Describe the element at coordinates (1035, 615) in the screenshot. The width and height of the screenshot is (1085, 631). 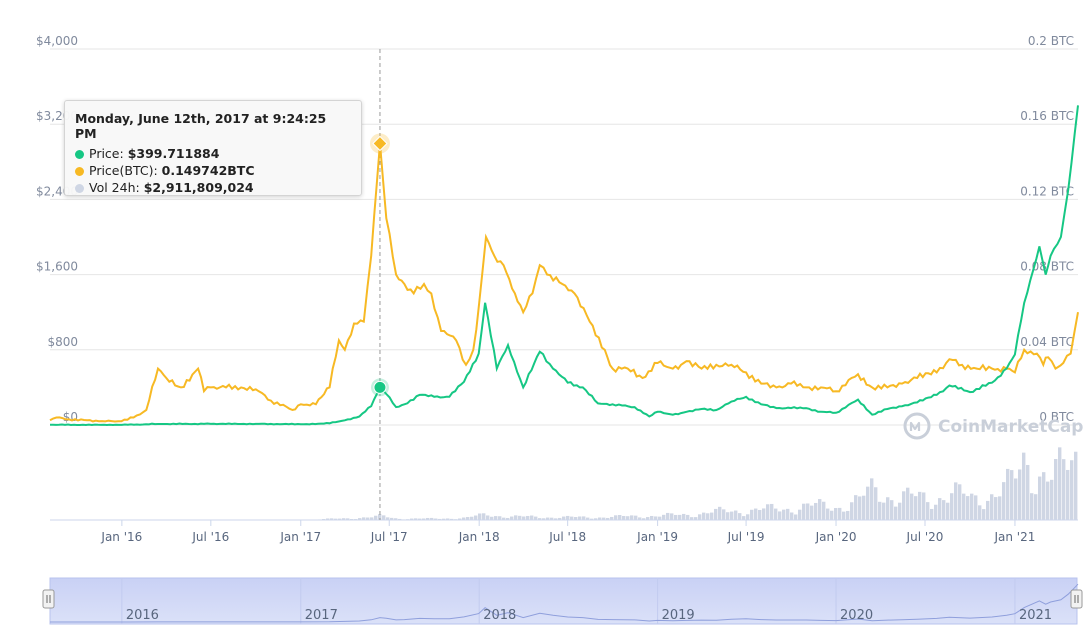
I see `navigator-year-label: 2021` at that location.